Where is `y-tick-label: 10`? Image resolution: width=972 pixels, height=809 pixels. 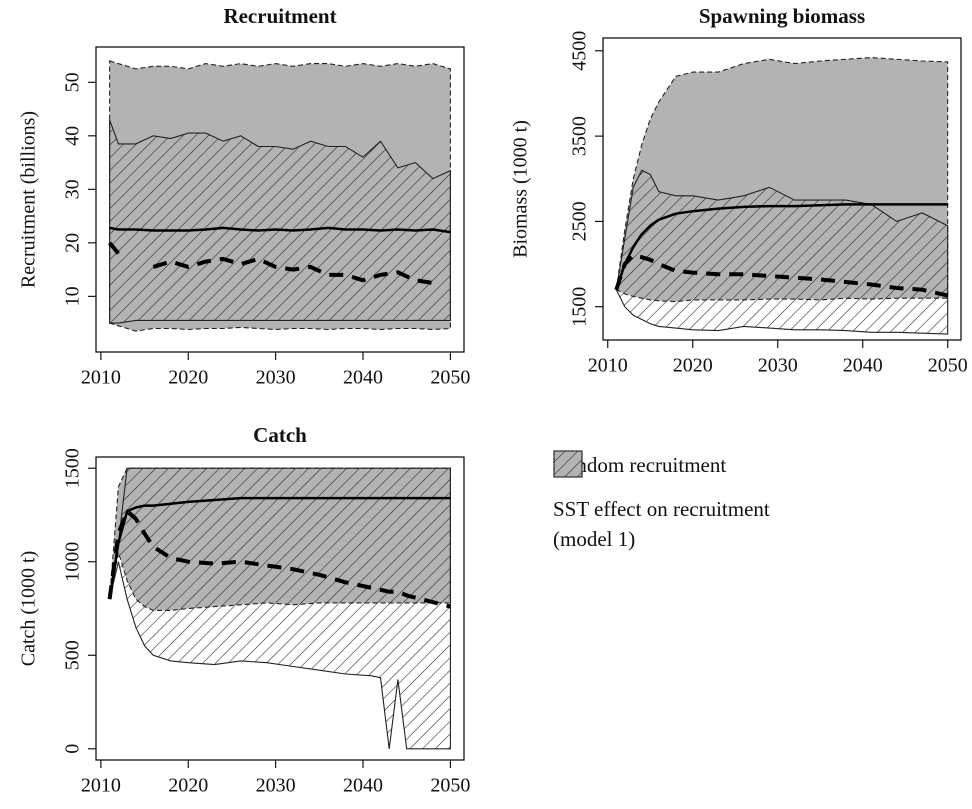 y-tick-label: 10 is located at coordinates (73, 296).